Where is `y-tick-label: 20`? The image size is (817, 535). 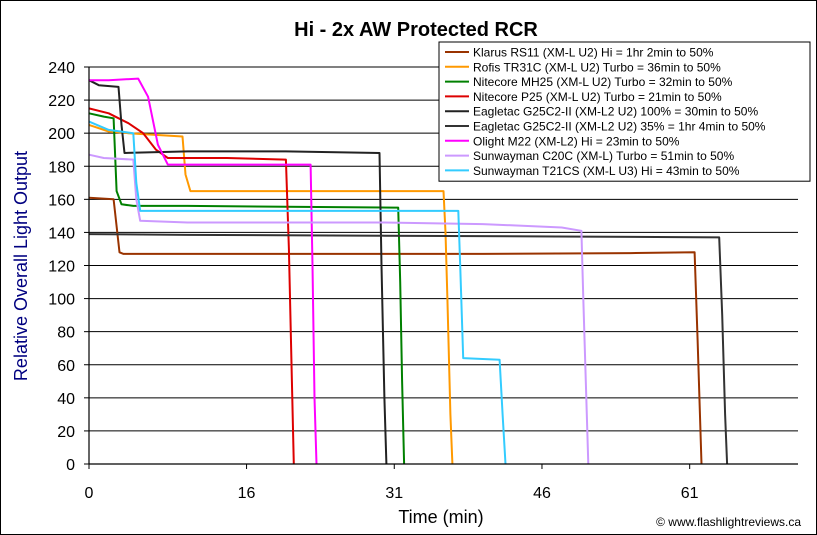 y-tick-label: 20 is located at coordinates (66, 432).